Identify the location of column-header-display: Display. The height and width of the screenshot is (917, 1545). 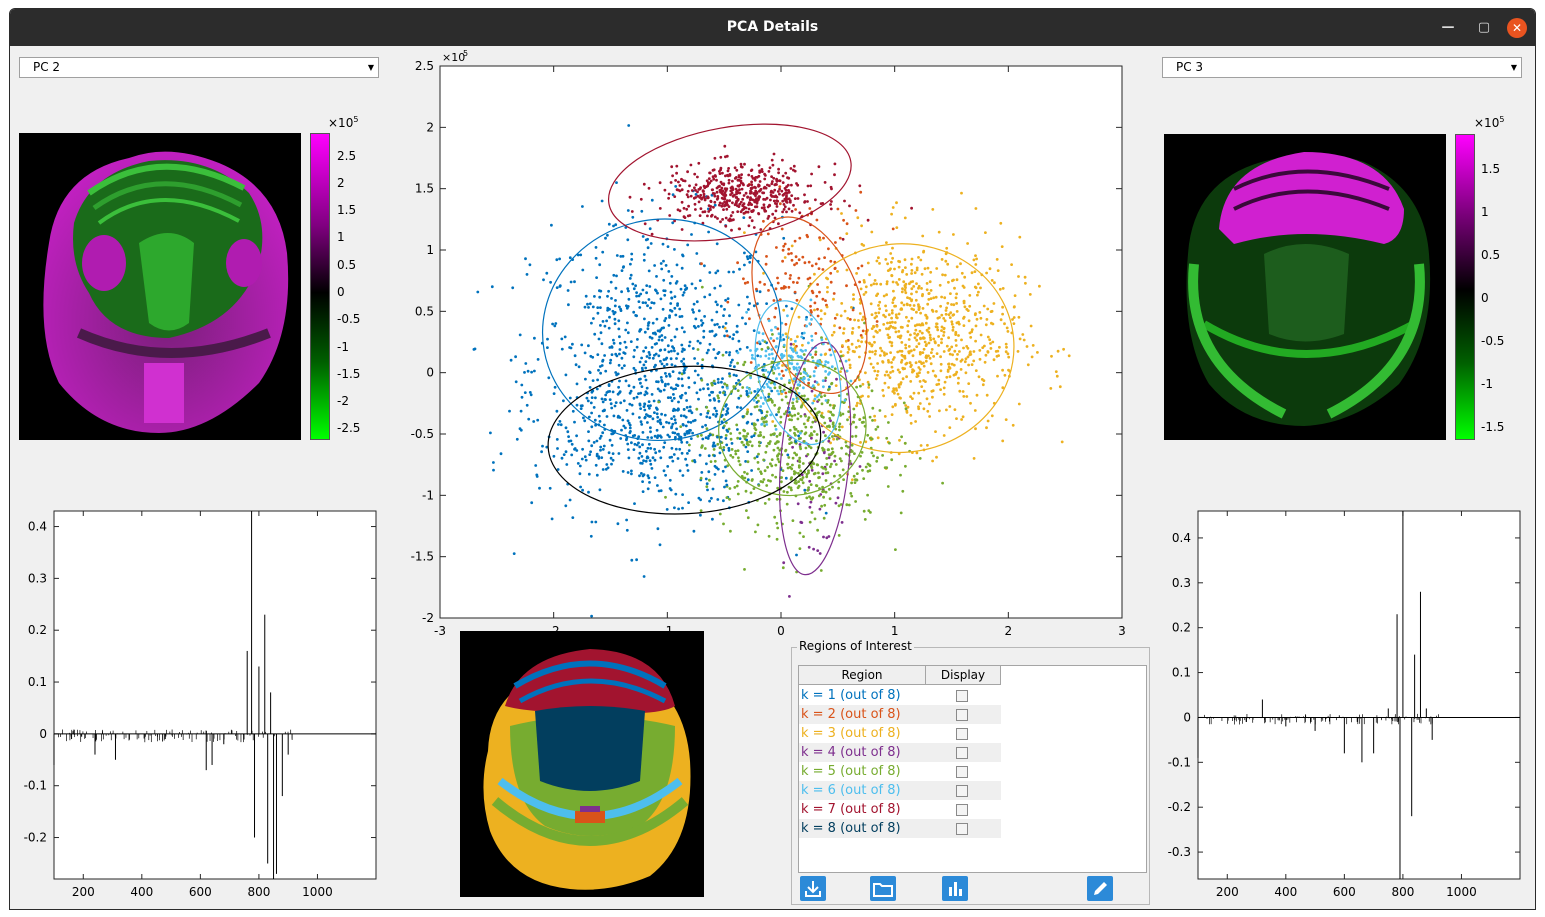
(963, 675).